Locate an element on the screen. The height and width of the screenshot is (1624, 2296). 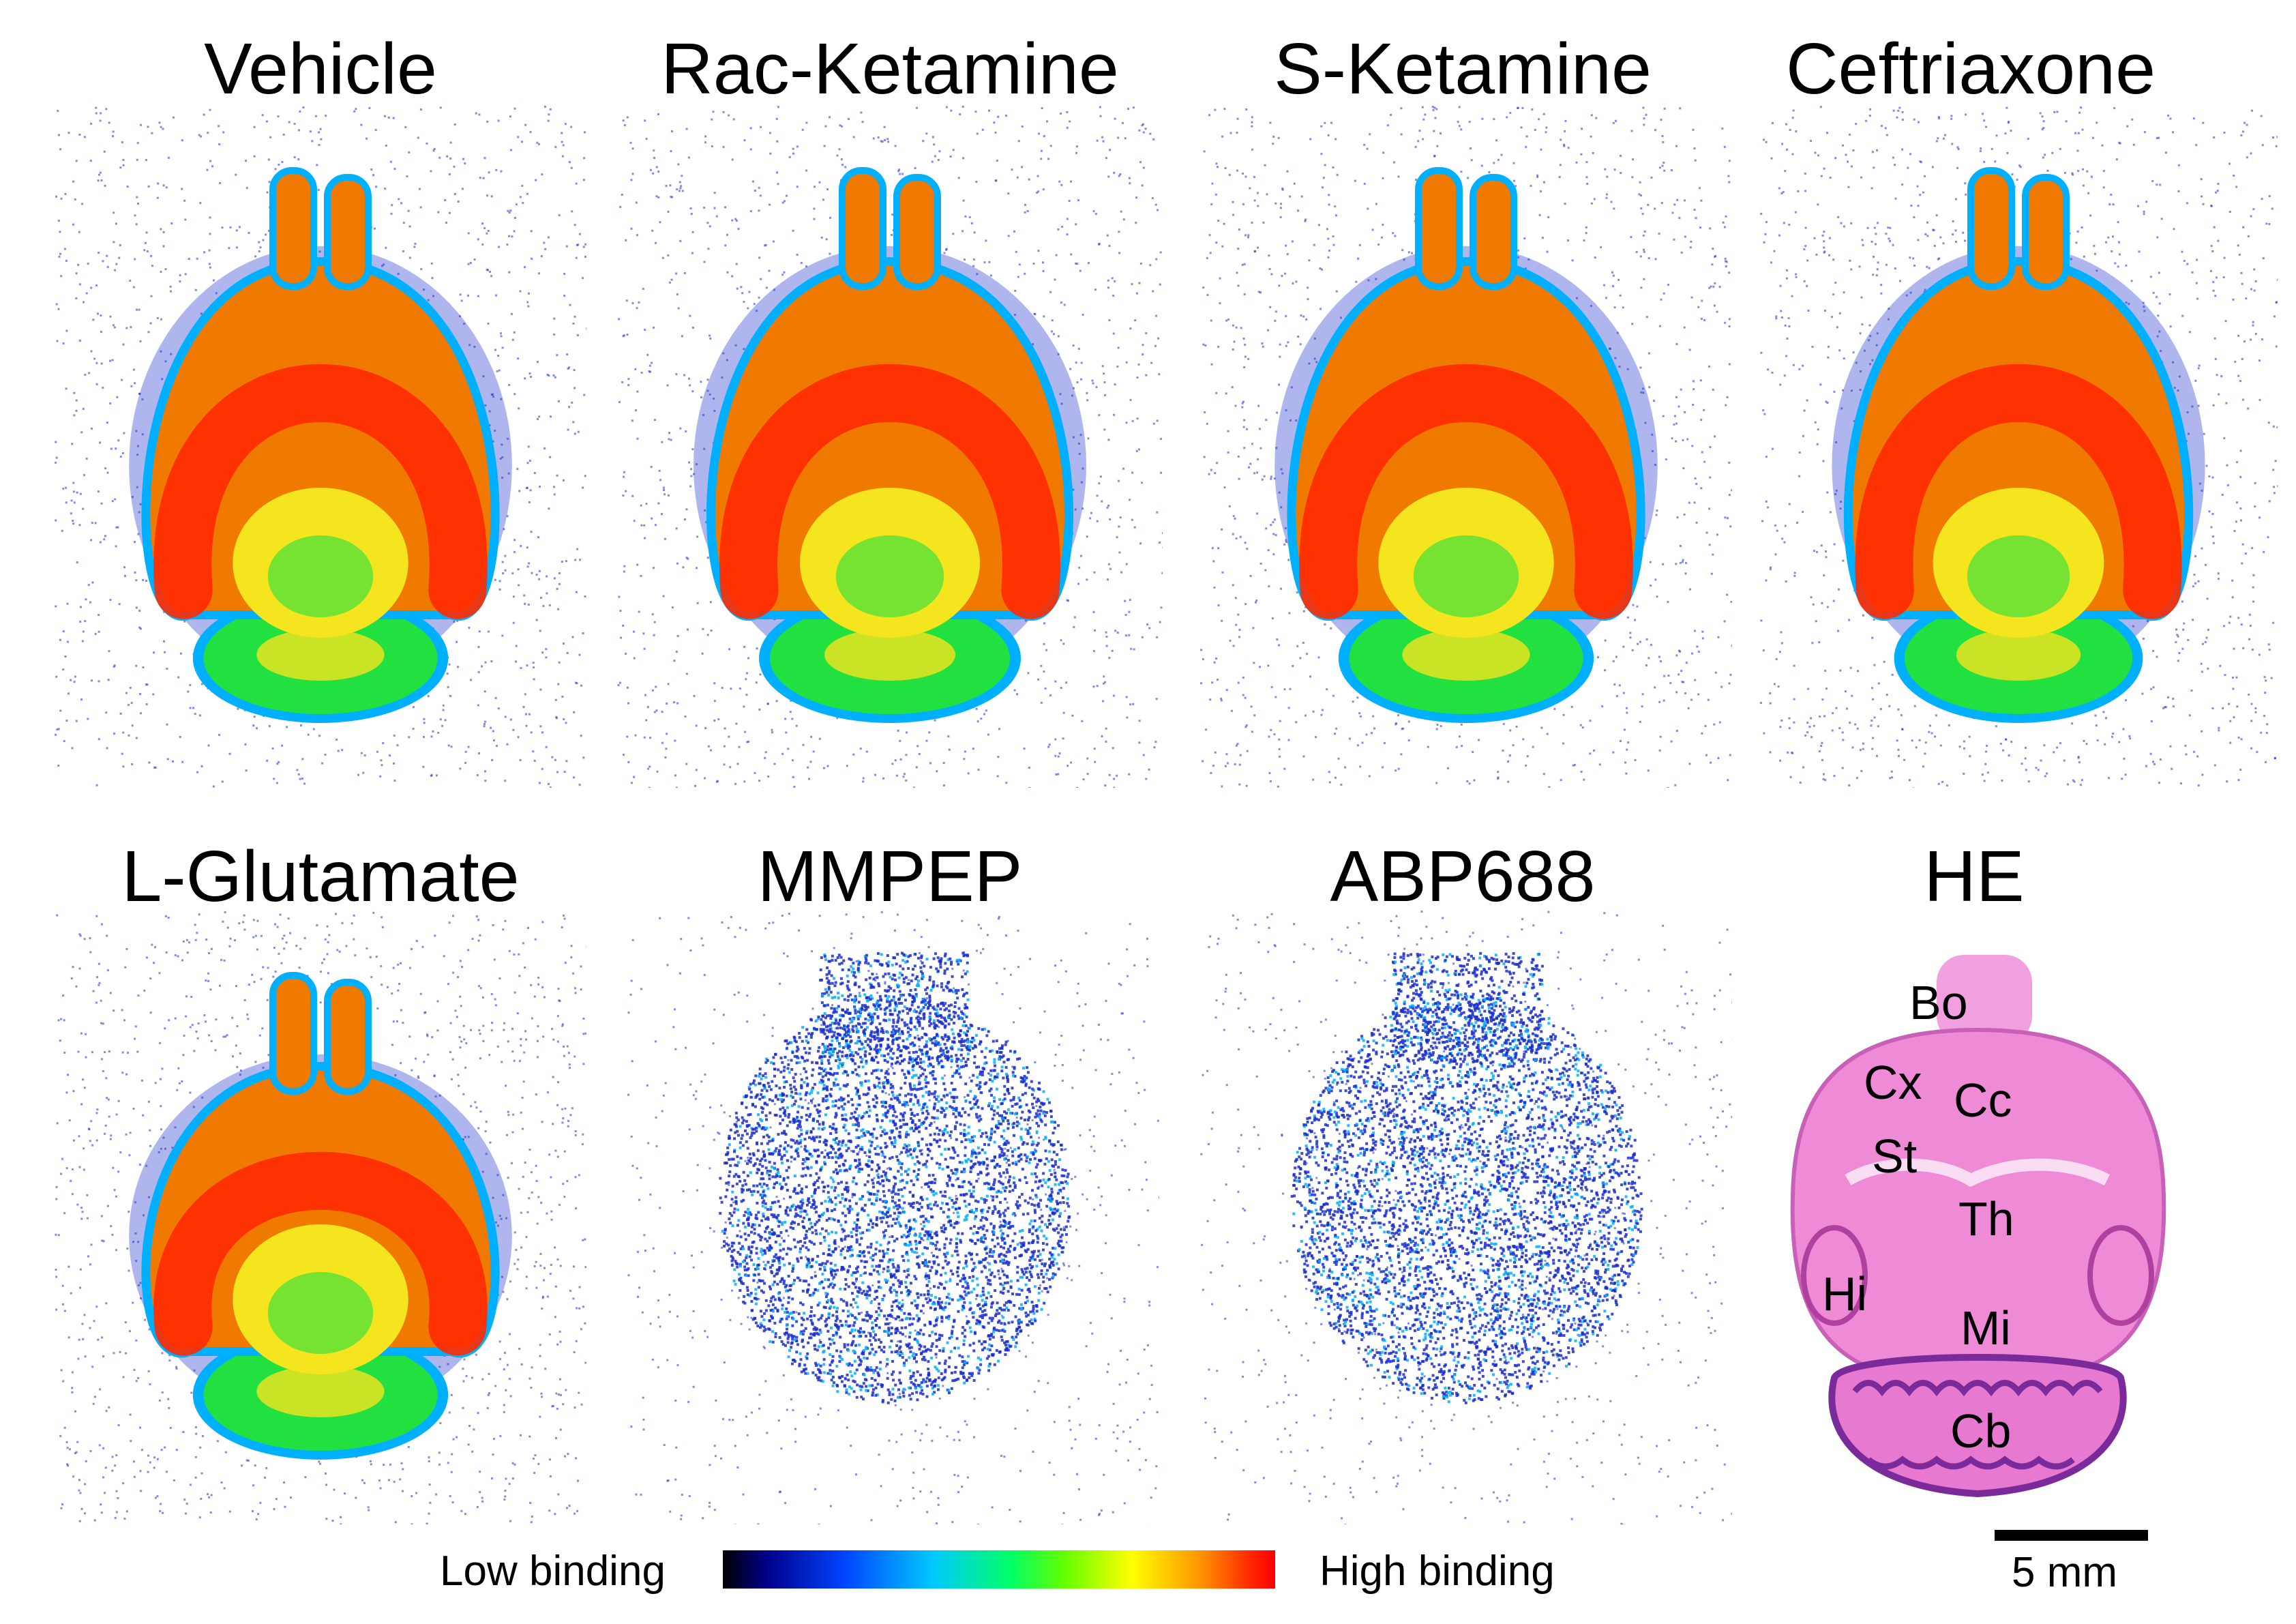
he-label-bo: Bo is located at coordinates (1939, 1002).